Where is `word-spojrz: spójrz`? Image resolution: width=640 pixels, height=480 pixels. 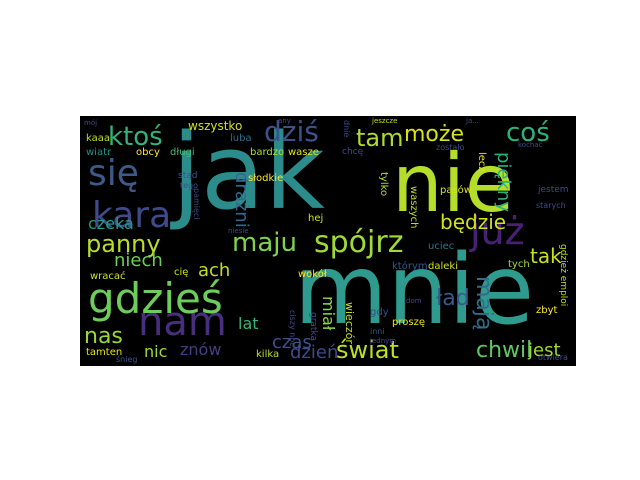
word-spojrz: spójrz is located at coordinates (359, 242).